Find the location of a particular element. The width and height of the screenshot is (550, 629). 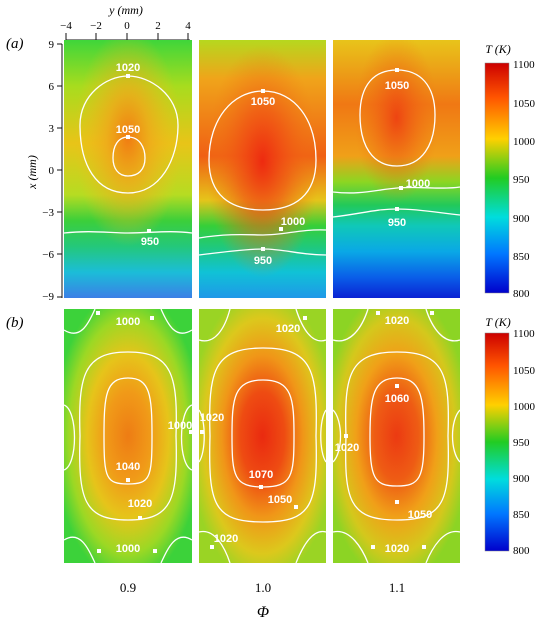

left-y-tick: −6 is located at coordinates (48, 255).